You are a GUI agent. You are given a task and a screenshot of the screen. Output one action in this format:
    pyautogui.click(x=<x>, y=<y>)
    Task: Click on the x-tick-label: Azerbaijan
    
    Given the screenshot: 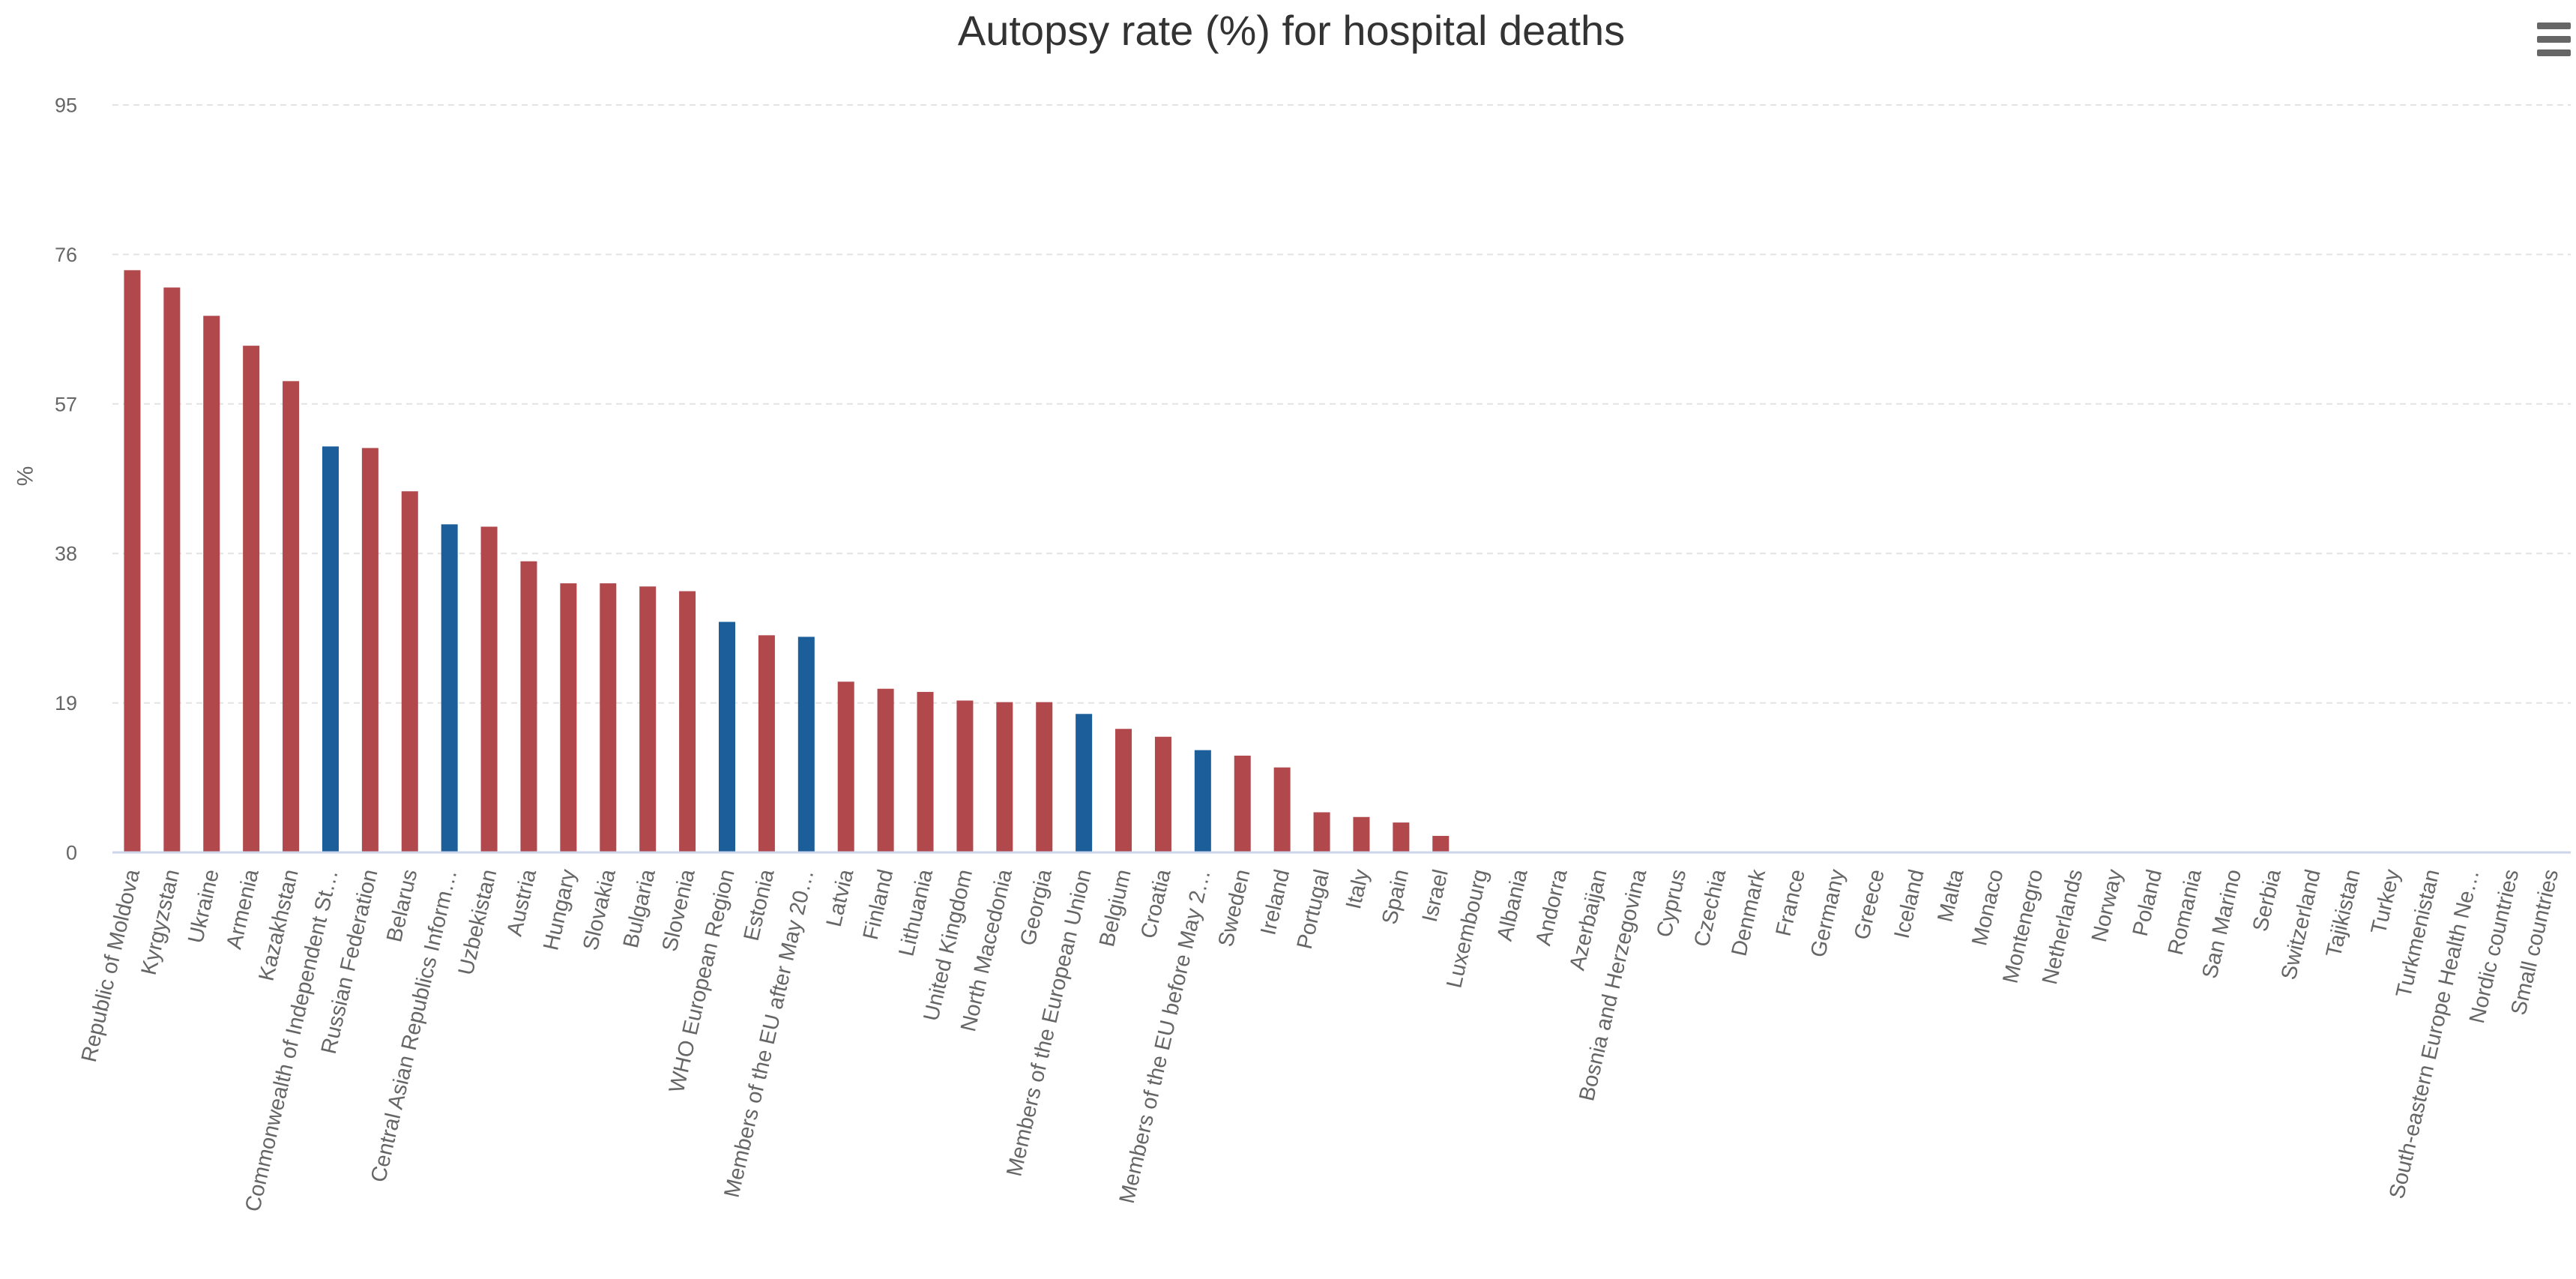 What is the action you would take?
    pyautogui.click(x=1589, y=920)
    